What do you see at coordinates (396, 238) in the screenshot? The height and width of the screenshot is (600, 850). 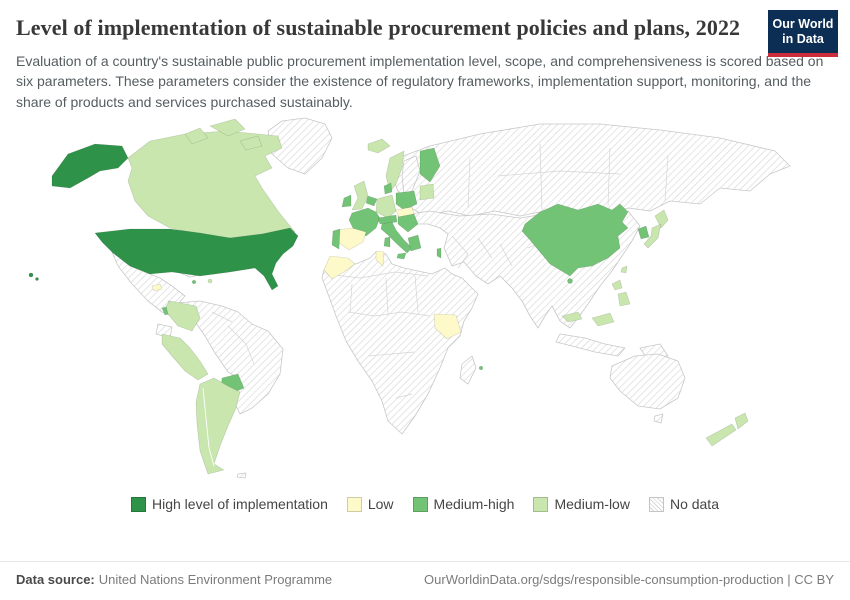 I see `country-italy` at bounding box center [396, 238].